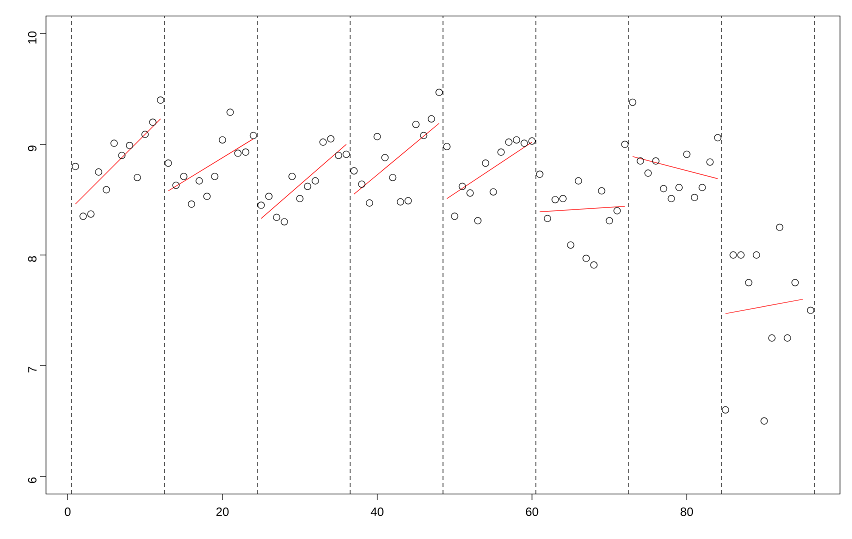  Describe the element at coordinates (532, 512) in the screenshot. I see `x-tick-label: 60` at that location.